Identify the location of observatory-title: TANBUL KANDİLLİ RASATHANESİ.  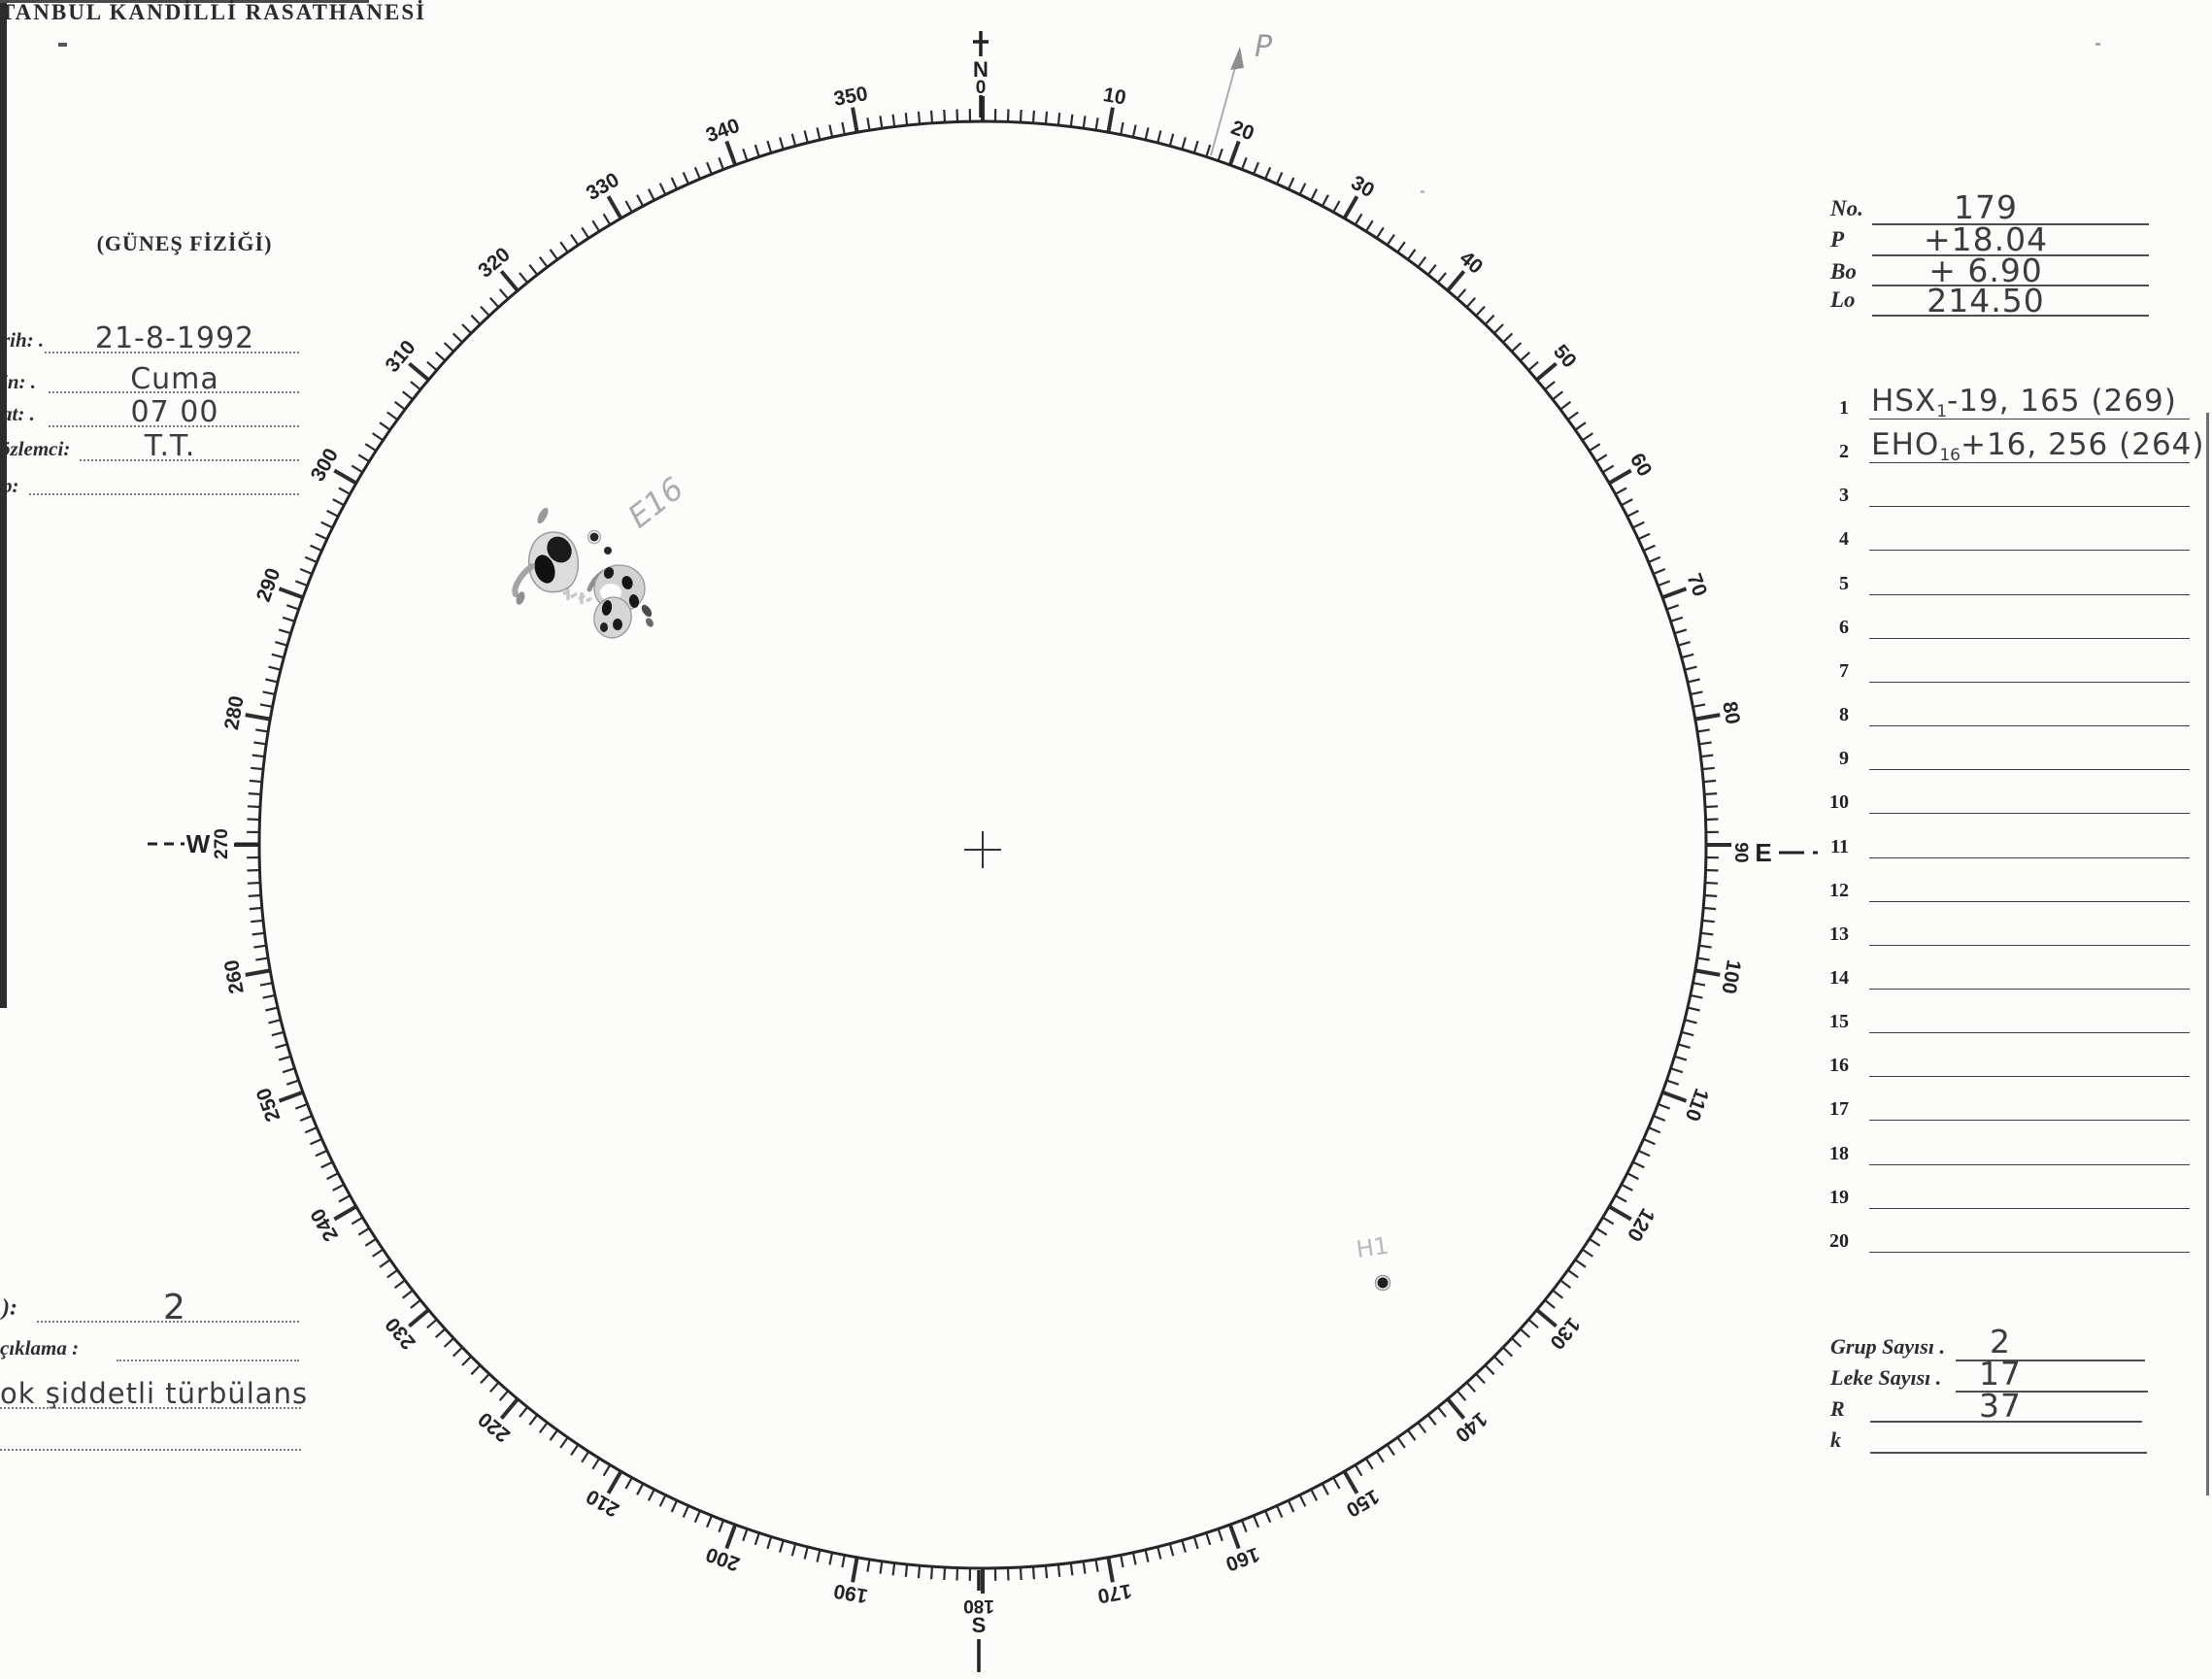
(213, 12).